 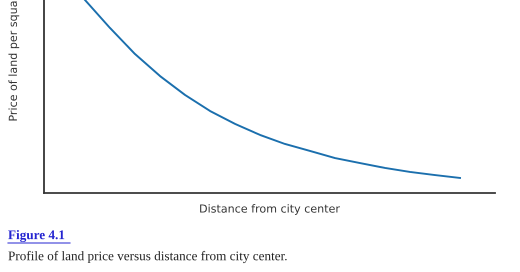 What do you see at coordinates (14, 61) in the screenshot?
I see `y-axis-title: Price of land per squa` at bounding box center [14, 61].